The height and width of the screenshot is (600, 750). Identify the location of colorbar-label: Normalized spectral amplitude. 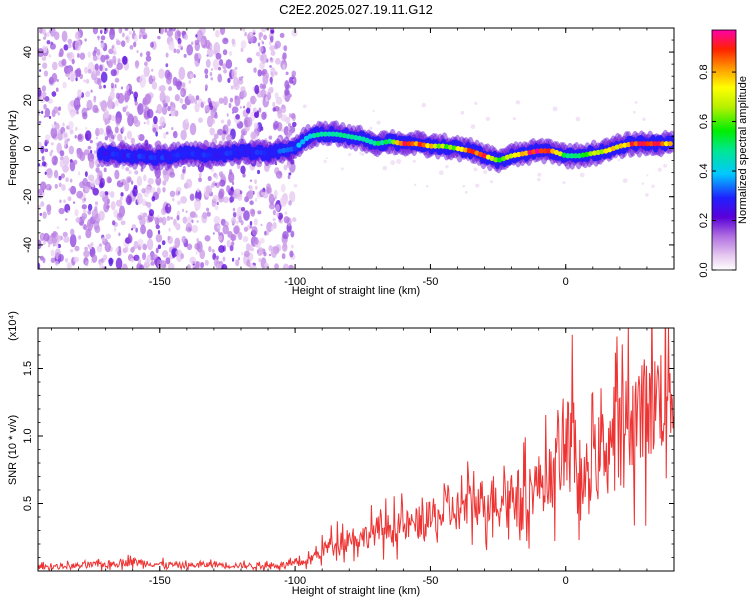
(743, 150).